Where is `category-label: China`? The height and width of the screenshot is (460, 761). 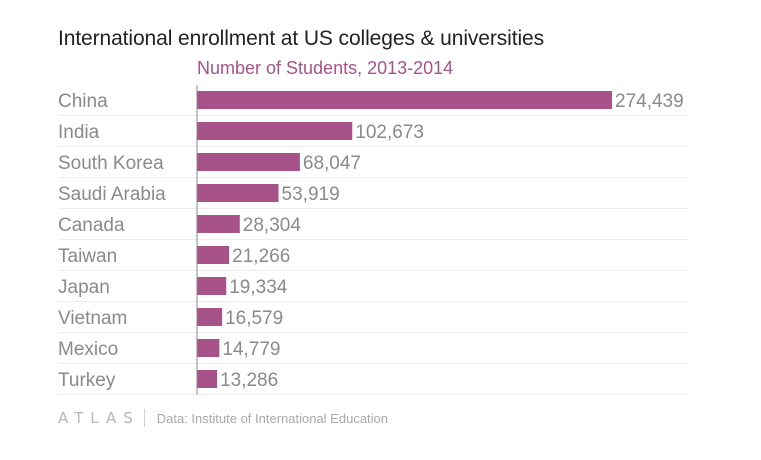 category-label: China is located at coordinates (83, 101).